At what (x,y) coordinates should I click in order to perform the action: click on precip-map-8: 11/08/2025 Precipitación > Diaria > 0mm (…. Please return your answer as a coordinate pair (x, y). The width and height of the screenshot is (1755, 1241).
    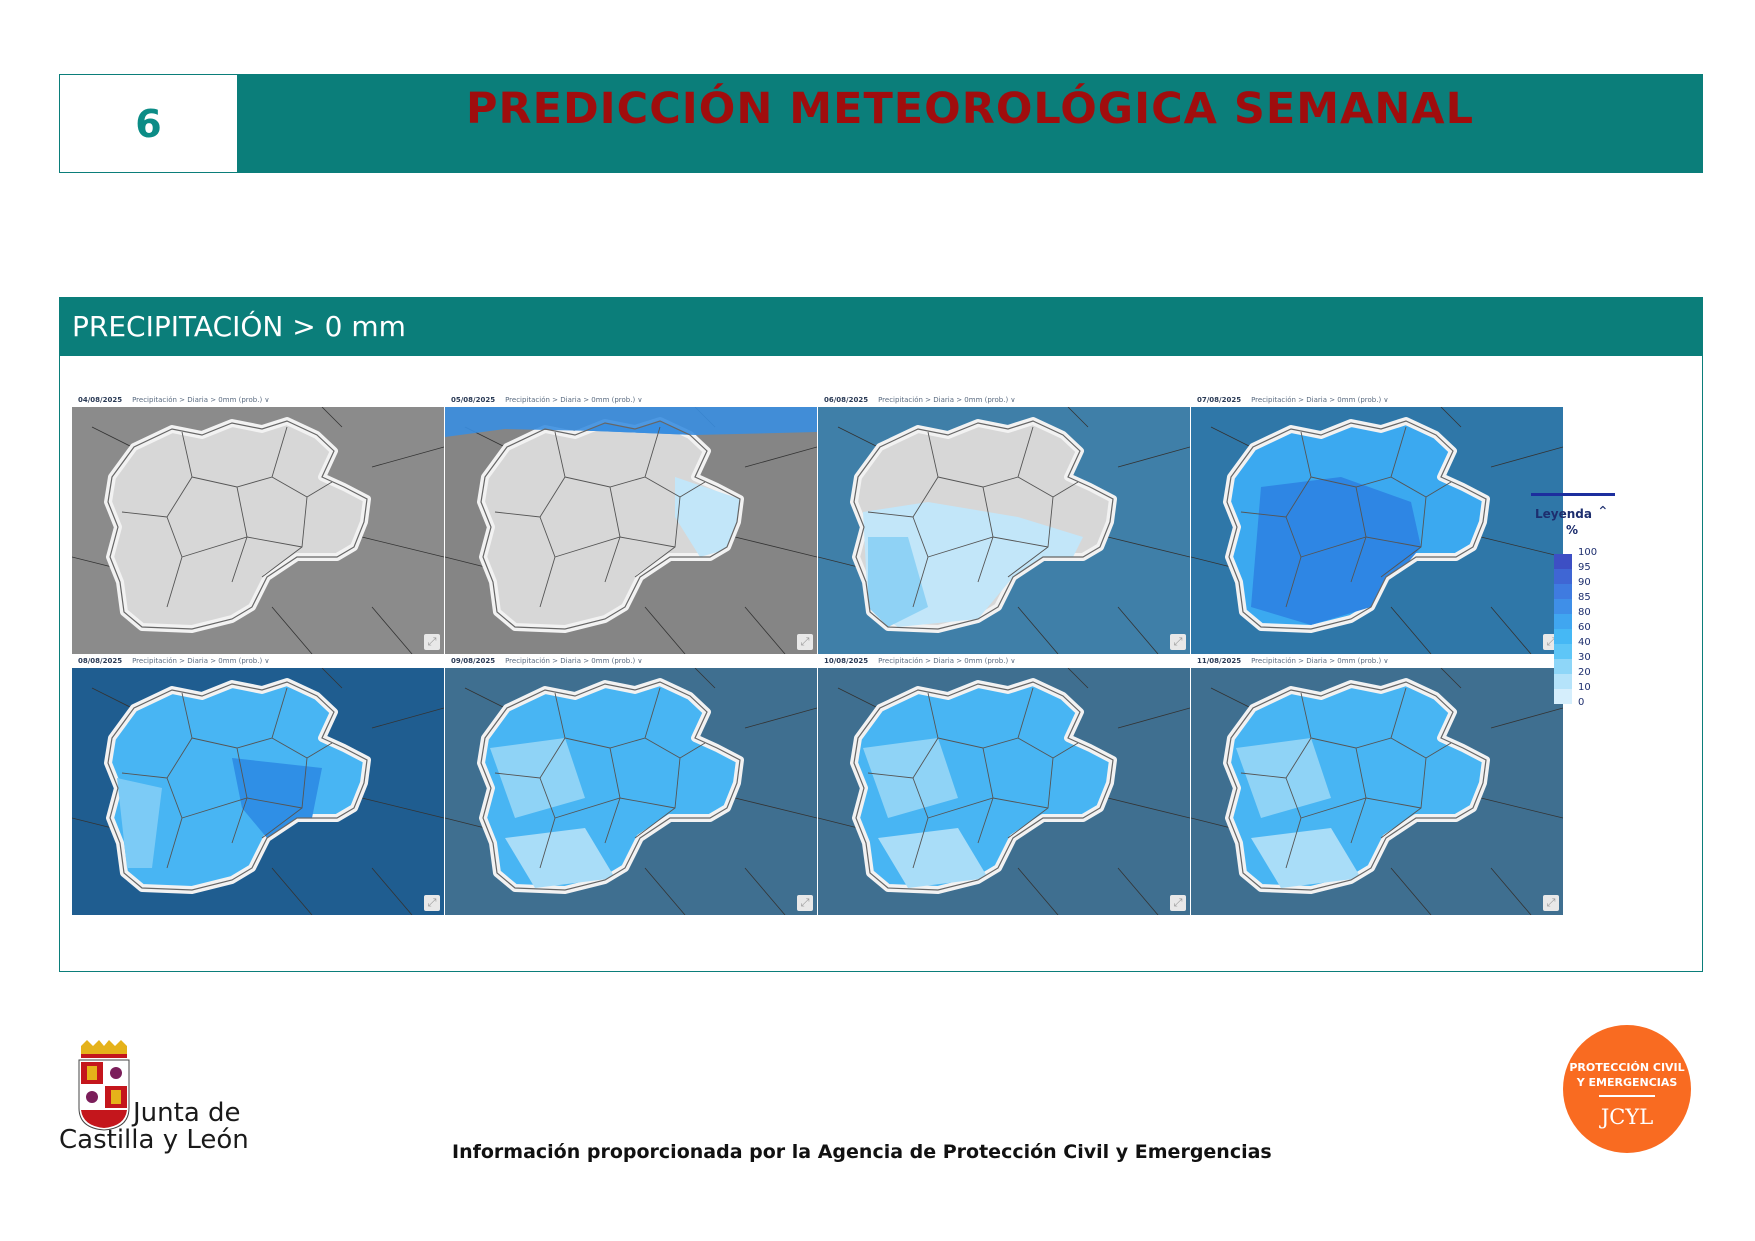
    Looking at the image, I should click on (1377, 785).